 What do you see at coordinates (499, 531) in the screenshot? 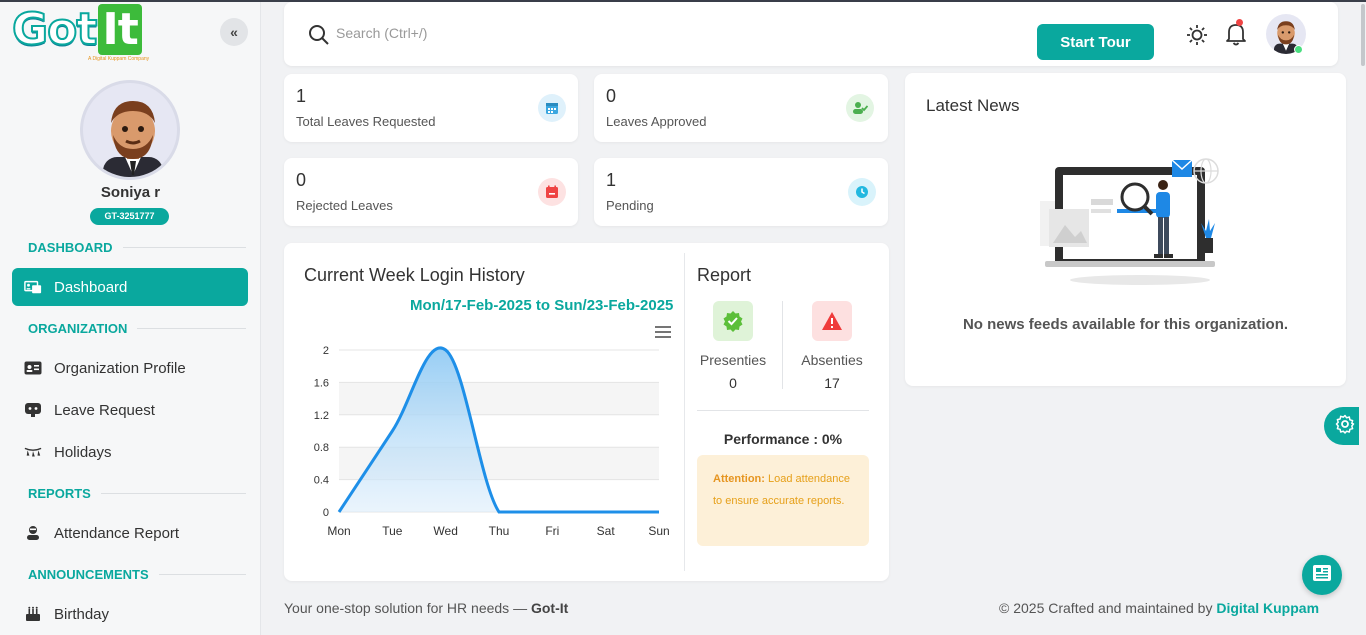
I see `x-tick-label: Thu` at bounding box center [499, 531].